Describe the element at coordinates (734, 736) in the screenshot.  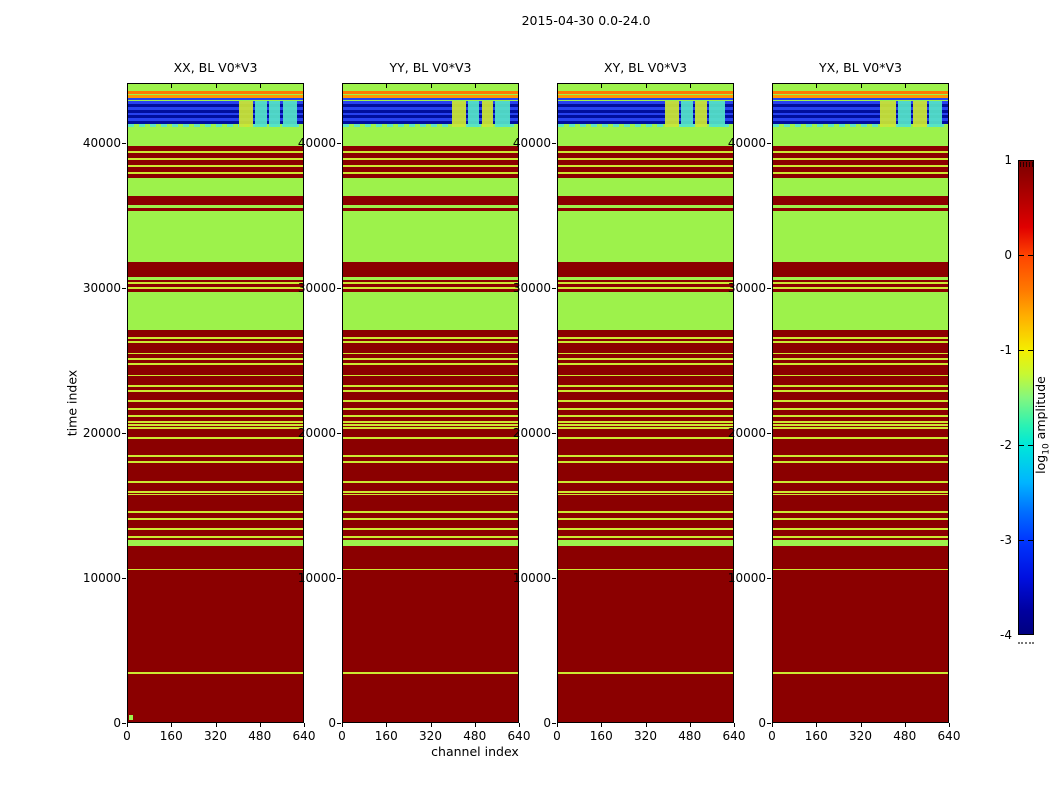
I see `x-tick-label: 640` at that location.